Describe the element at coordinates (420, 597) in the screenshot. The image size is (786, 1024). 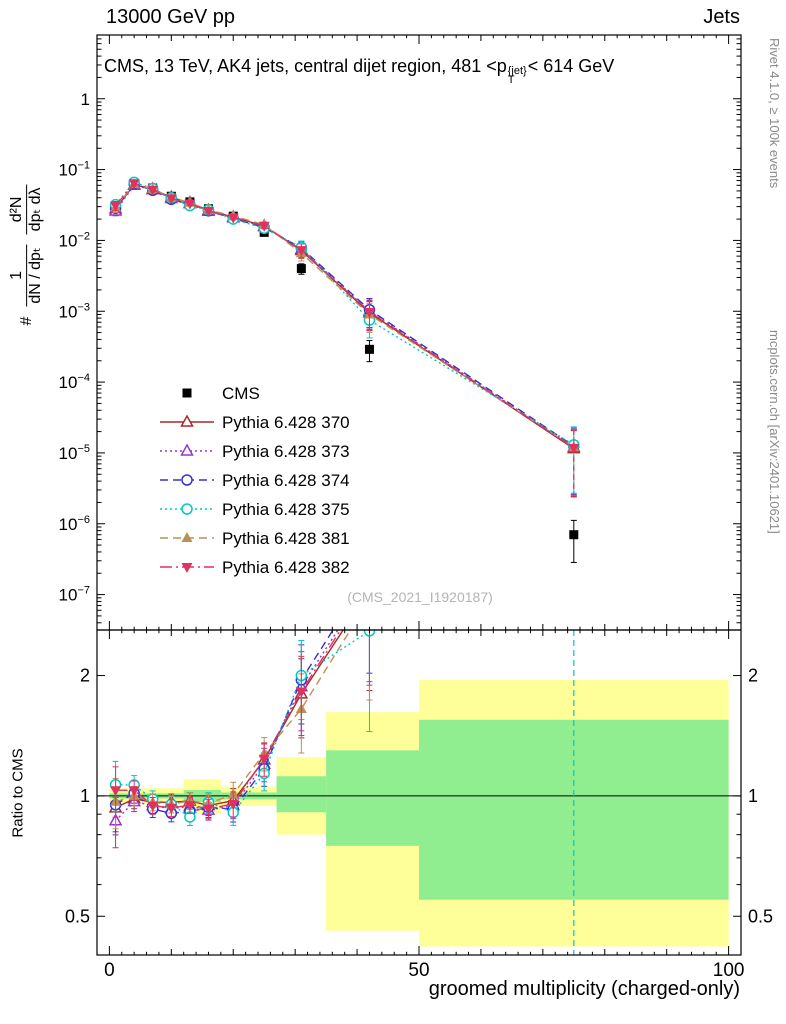
I see `analysis-id-watermark: (CMS_2021_I1920187)` at that location.